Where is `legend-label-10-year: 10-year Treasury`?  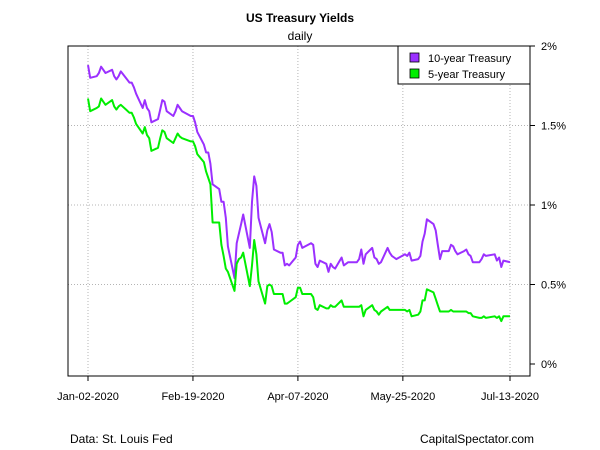
legend-label-10-year: 10-year Treasury is located at coordinates (470, 59).